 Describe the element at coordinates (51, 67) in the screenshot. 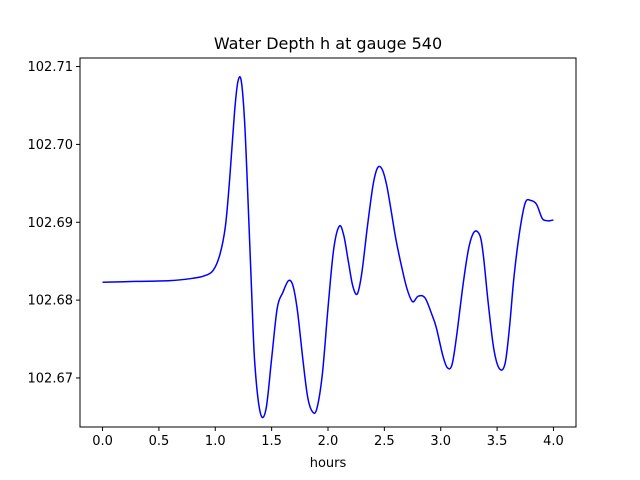

I see `y-tick-label: 102.71` at that location.